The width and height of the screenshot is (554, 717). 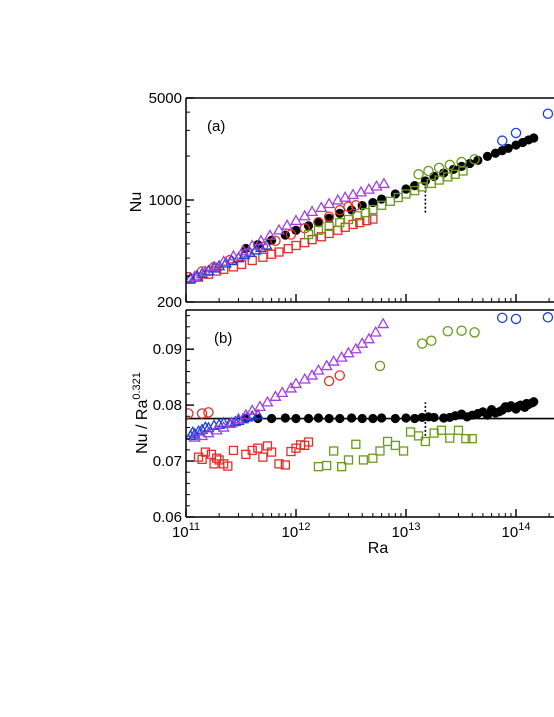 What do you see at coordinates (367, 298) in the screenshot?
I see `panel-a-x-ticks` at bounding box center [367, 298].